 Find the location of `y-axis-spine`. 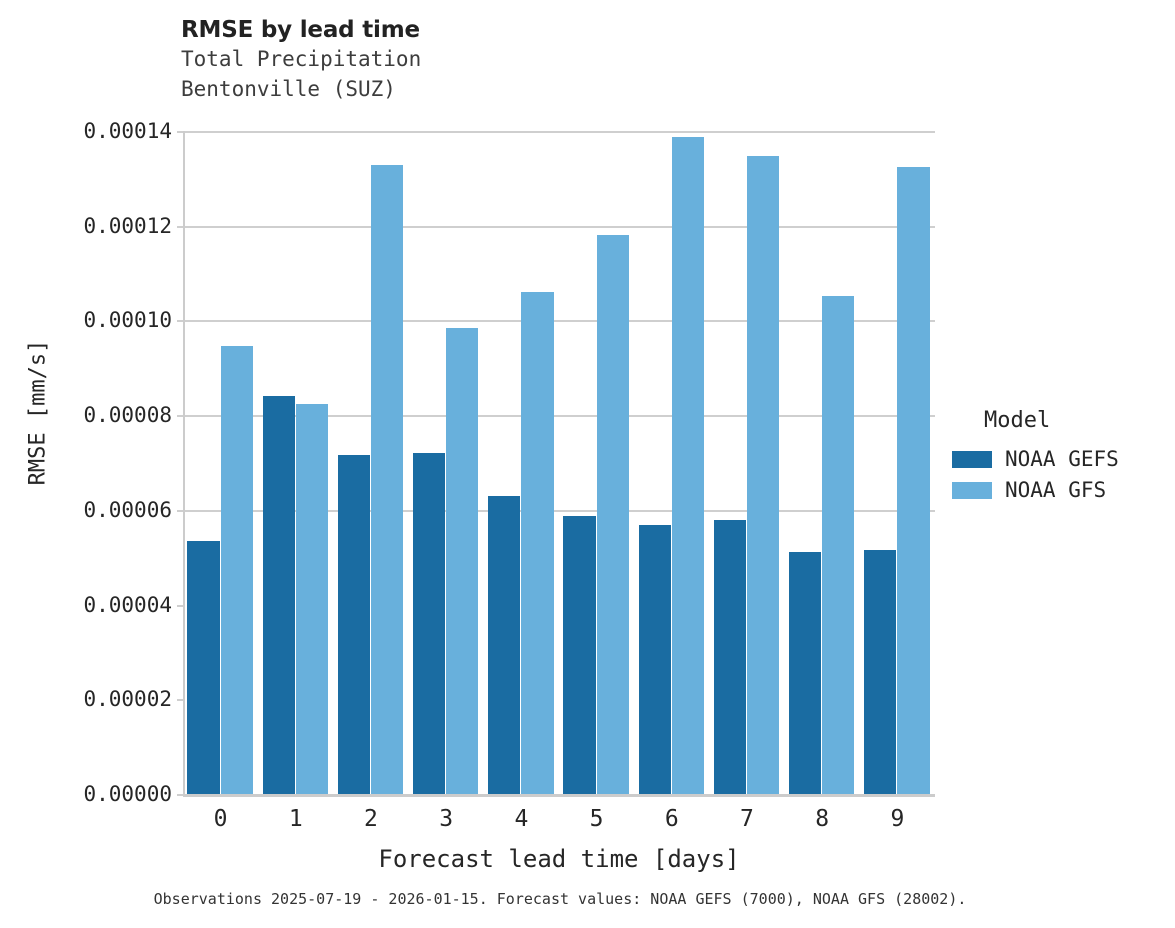

y-axis-spine is located at coordinates (184, 462).